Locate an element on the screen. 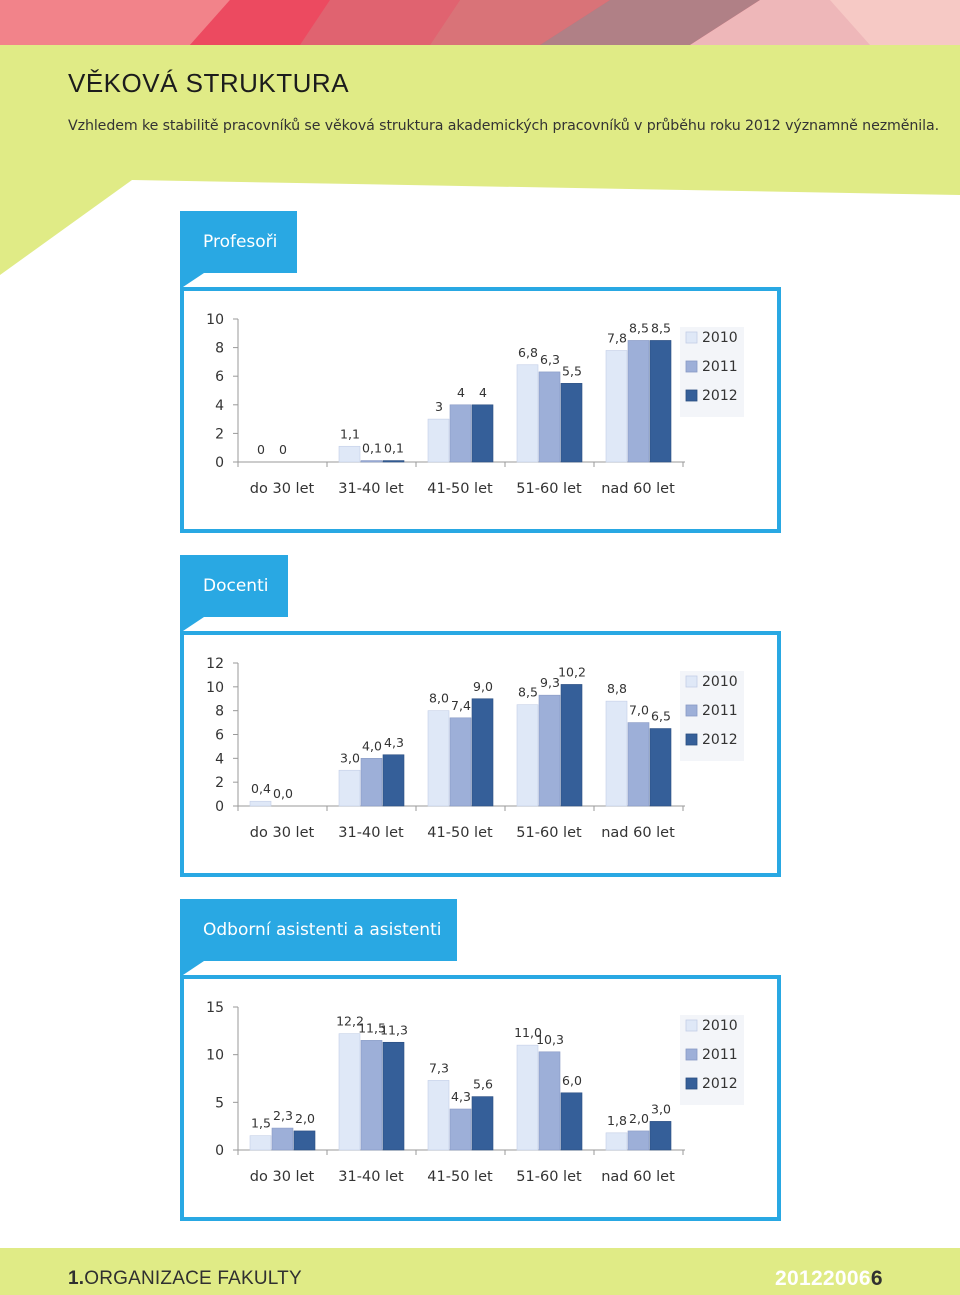  category-label: do 30 let is located at coordinates (282, 1177).